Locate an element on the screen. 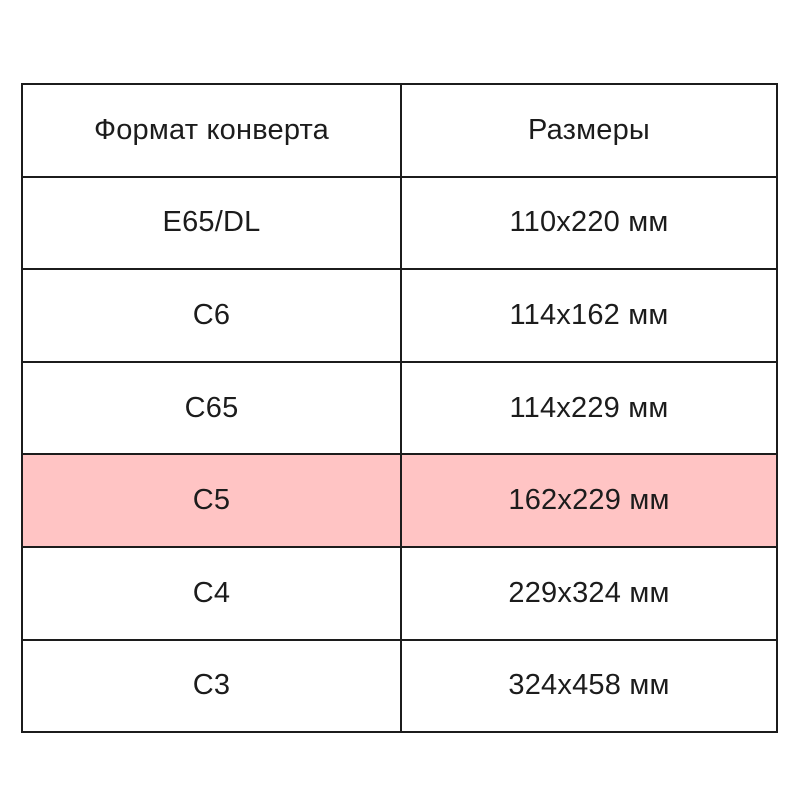  table-row-c65: C65 114x229 мм is located at coordinates (399, 408).